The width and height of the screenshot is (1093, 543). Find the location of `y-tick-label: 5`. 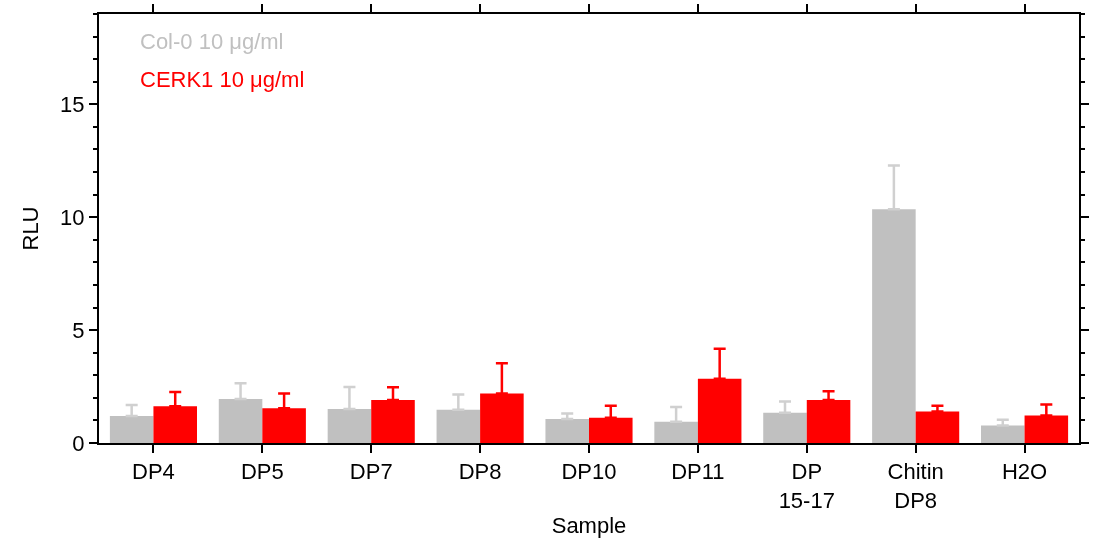

y-tick-label: 5 is located at coordinates (78, 330).